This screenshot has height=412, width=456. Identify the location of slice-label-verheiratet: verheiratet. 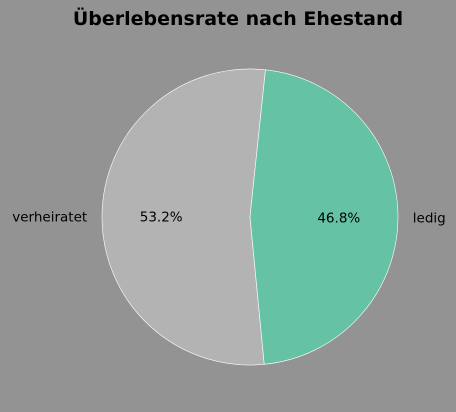
(49, 217).